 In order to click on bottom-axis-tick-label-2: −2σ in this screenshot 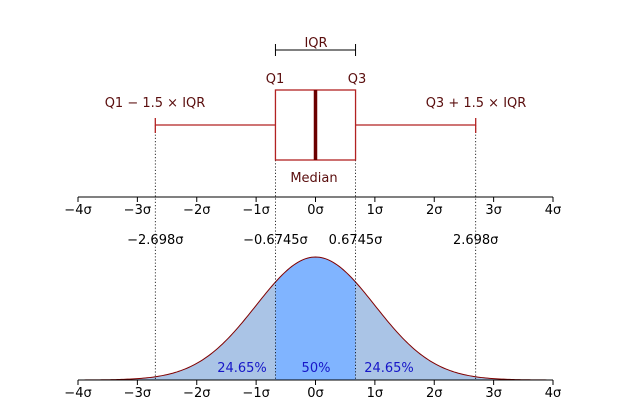, I will do `click(196, 393)`.